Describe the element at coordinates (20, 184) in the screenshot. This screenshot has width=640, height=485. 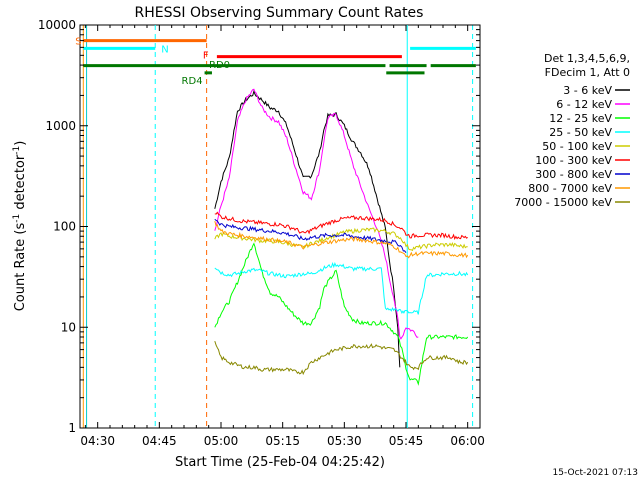
I see `y-label-mid: detector` at that location.